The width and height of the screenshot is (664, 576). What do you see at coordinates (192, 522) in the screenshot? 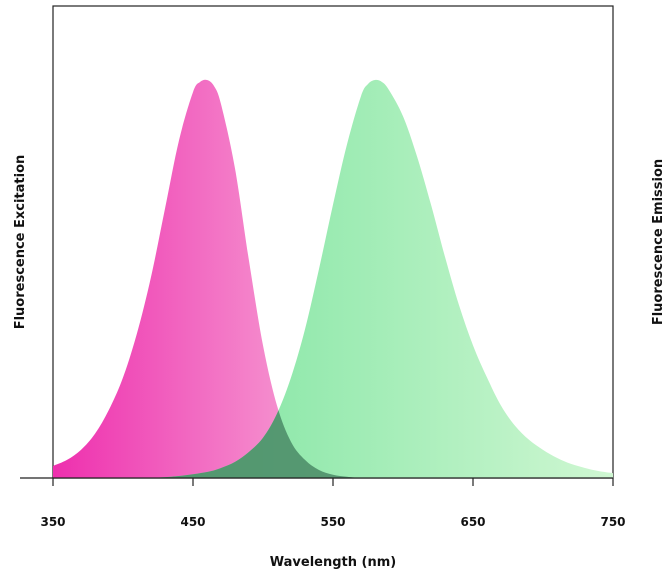
I see `x-tick-label-450: 450` at bounding box center [192, 522].